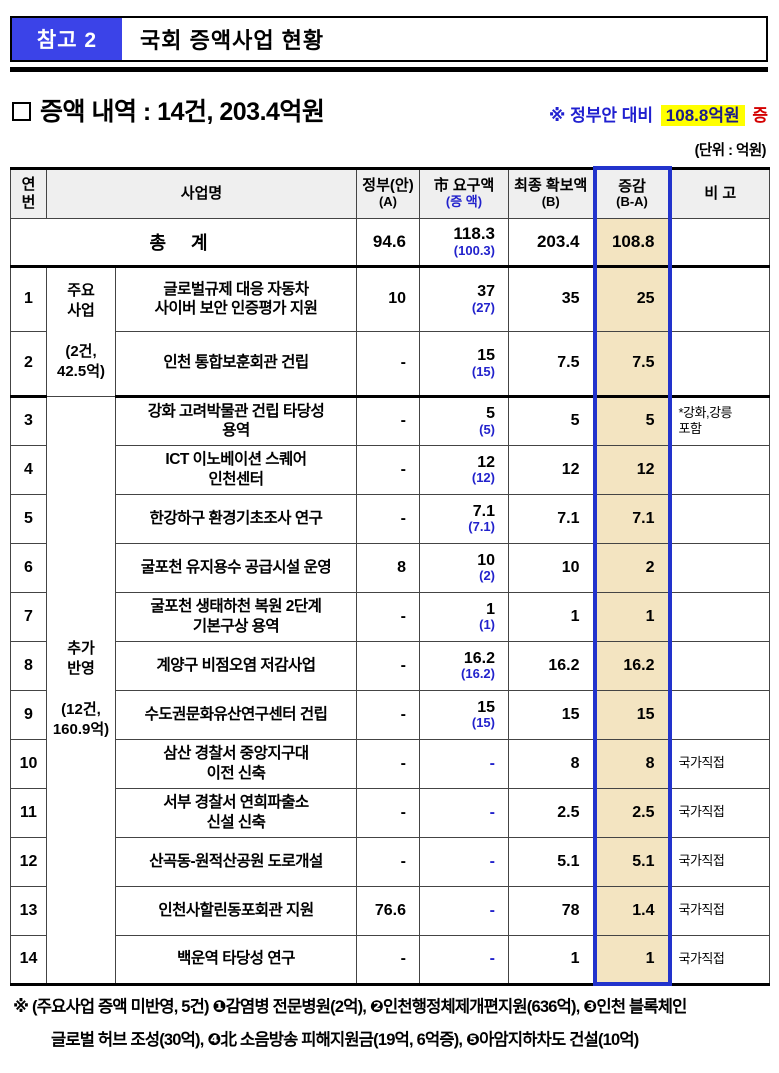 The height and width of the screenshot is (1073, 779). What do you see at coordinates (390, 616) in the screenshot?
I see `table-row: 7 굴포천 생태하천 복원 2단계 기본구상 용역 - 1 (1) 1 1` at bounding box center [390, 616].